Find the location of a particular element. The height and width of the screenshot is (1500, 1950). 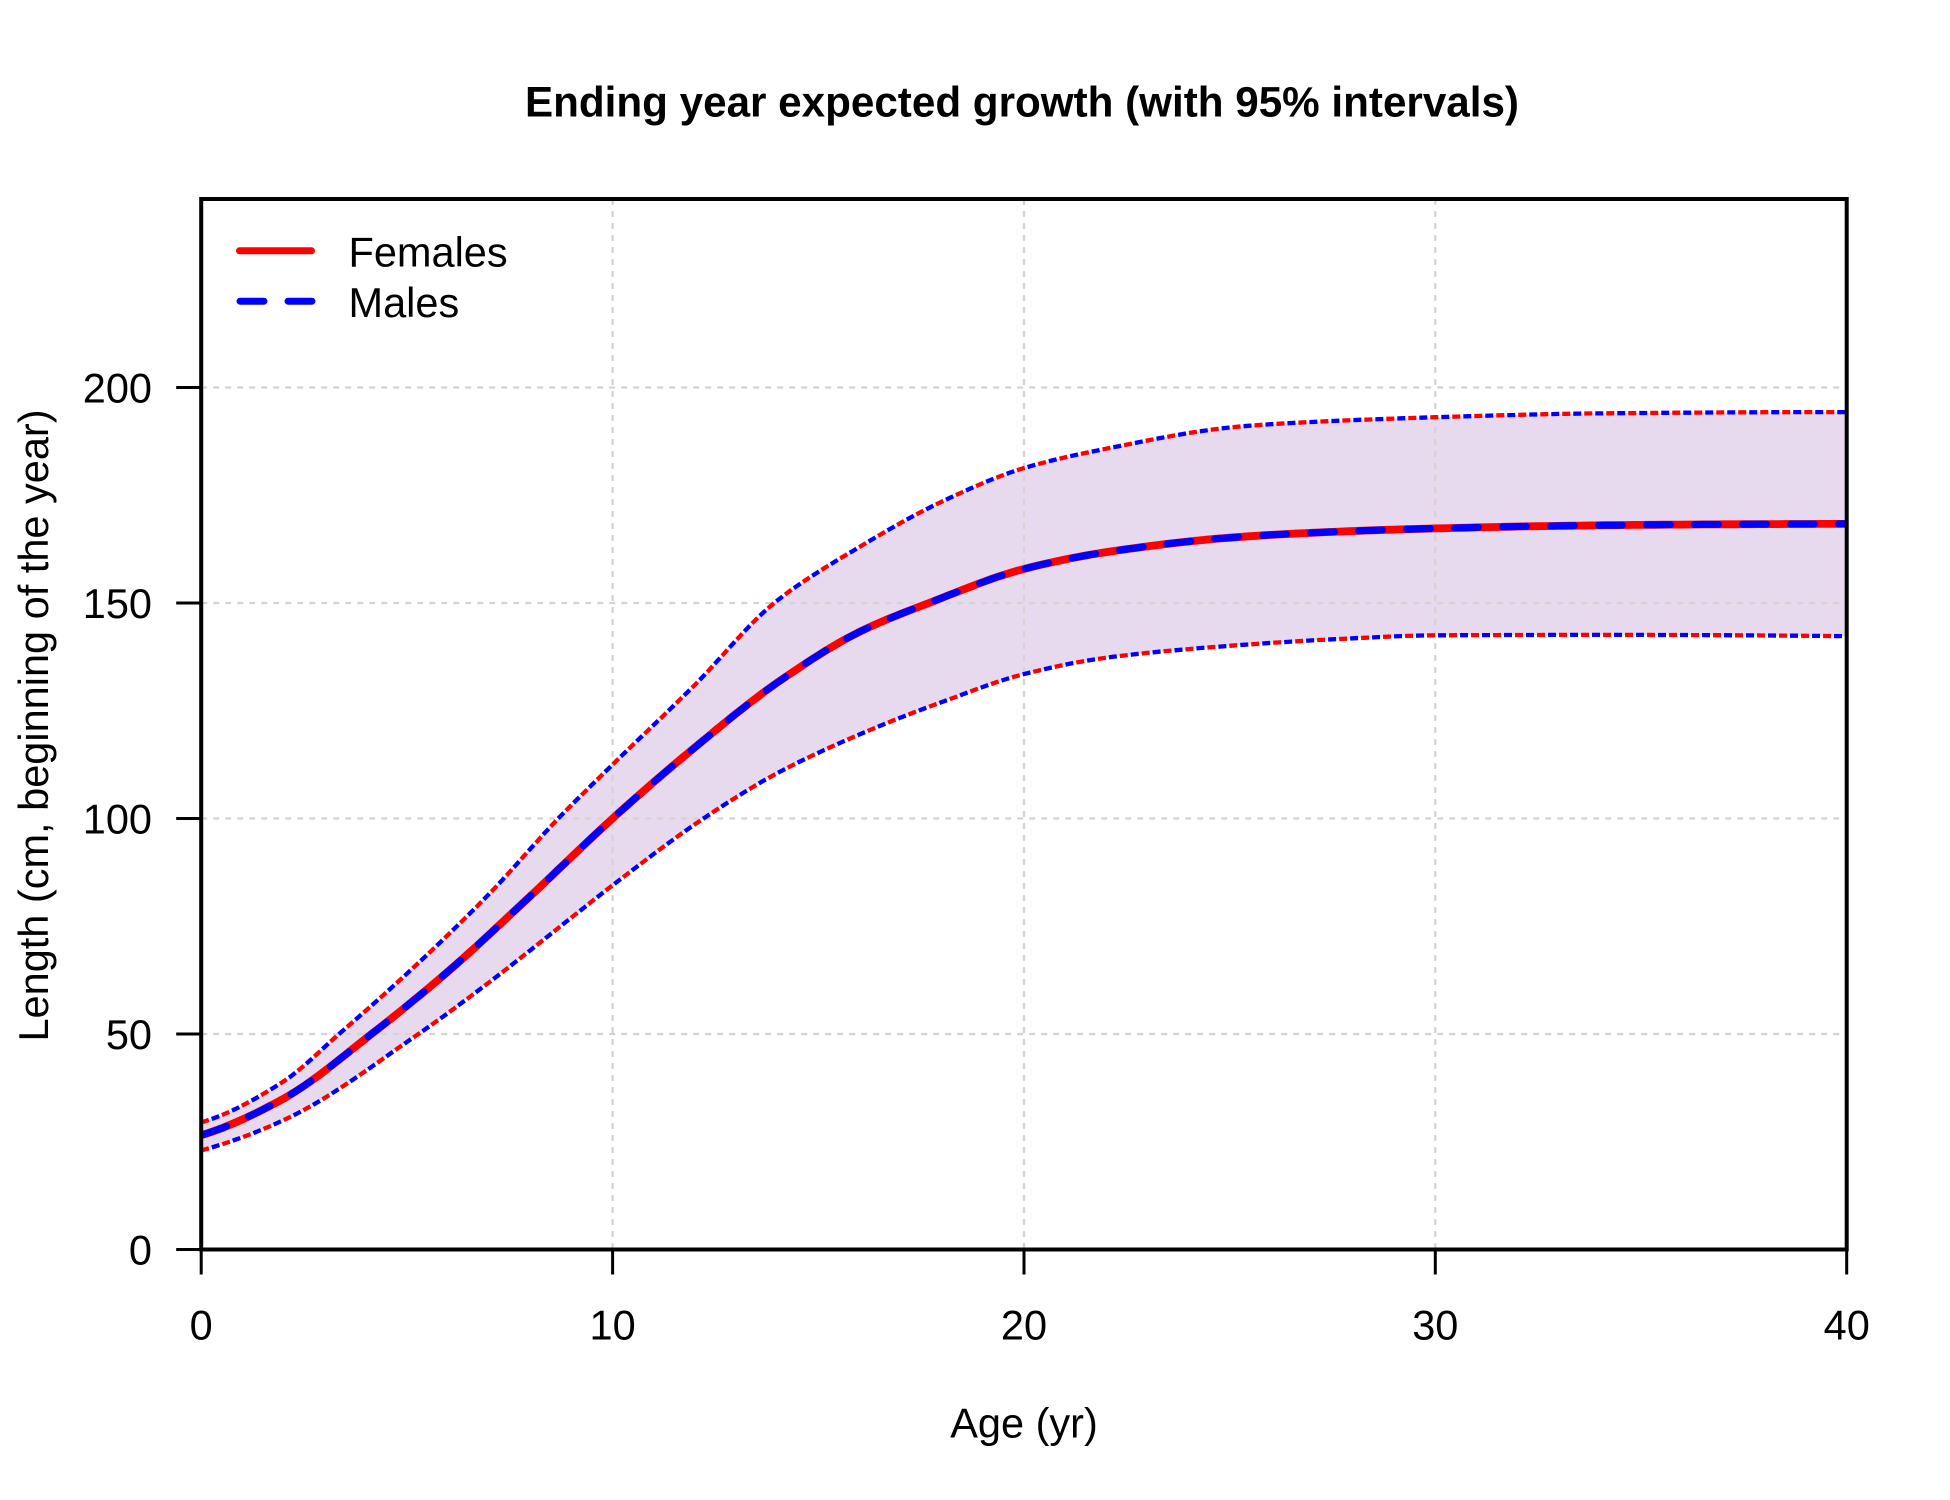

svg-text: 150 is located at coordinates (117, 603).